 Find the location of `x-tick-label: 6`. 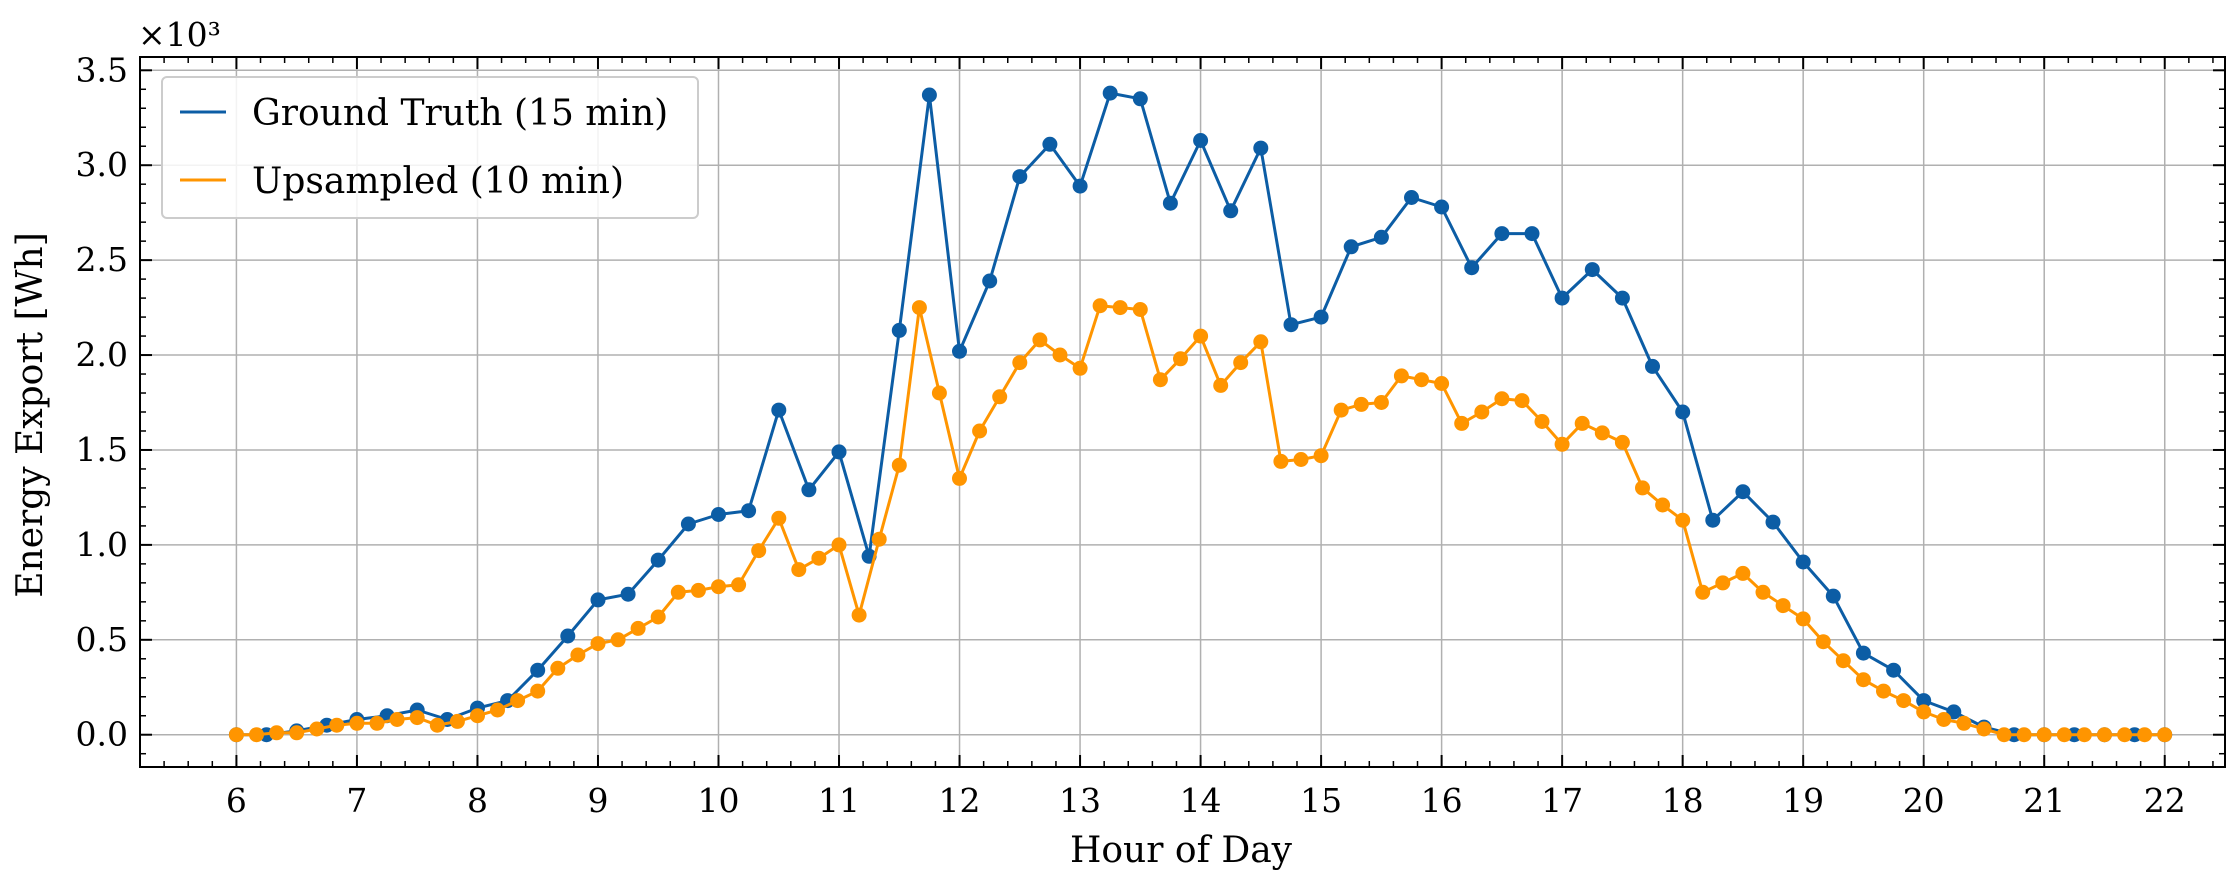

x-tick-label: 6 is located at coordinates (236, 800).